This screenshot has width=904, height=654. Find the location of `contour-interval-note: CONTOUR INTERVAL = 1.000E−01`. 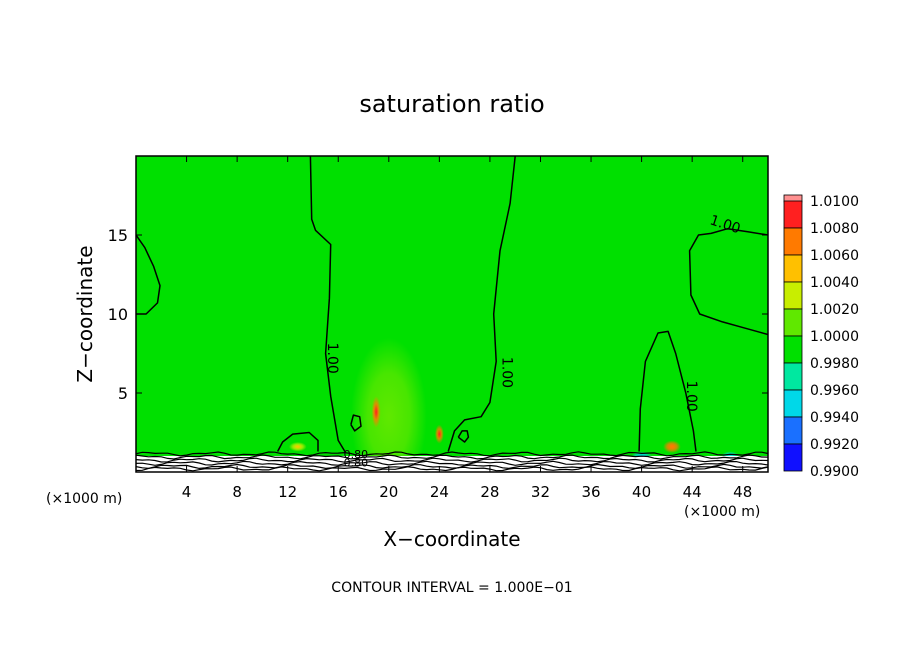

contour-interval-note: CONTOUR INTERVAL = 1.000E−01 is located at coordinates (451, 588).